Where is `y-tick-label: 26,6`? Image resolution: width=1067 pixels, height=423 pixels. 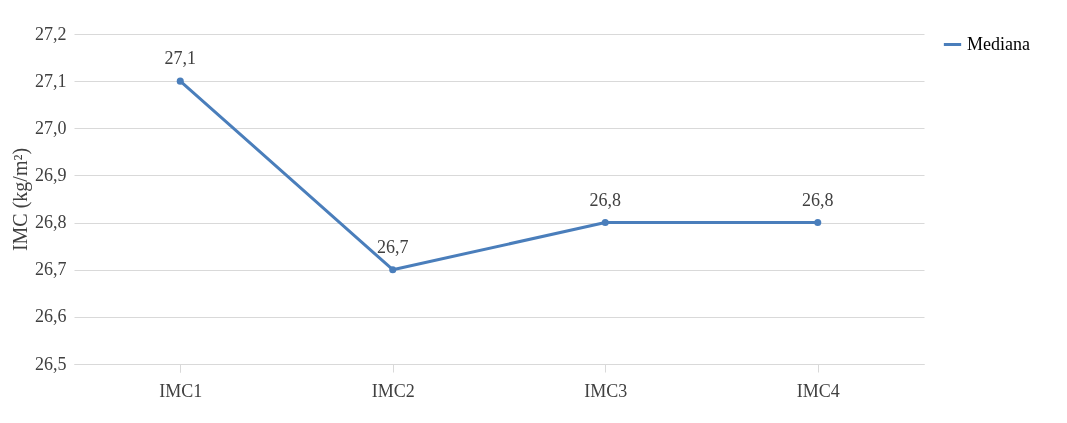
y-tick-label: 26,6 is located at coordinates (51, 316).